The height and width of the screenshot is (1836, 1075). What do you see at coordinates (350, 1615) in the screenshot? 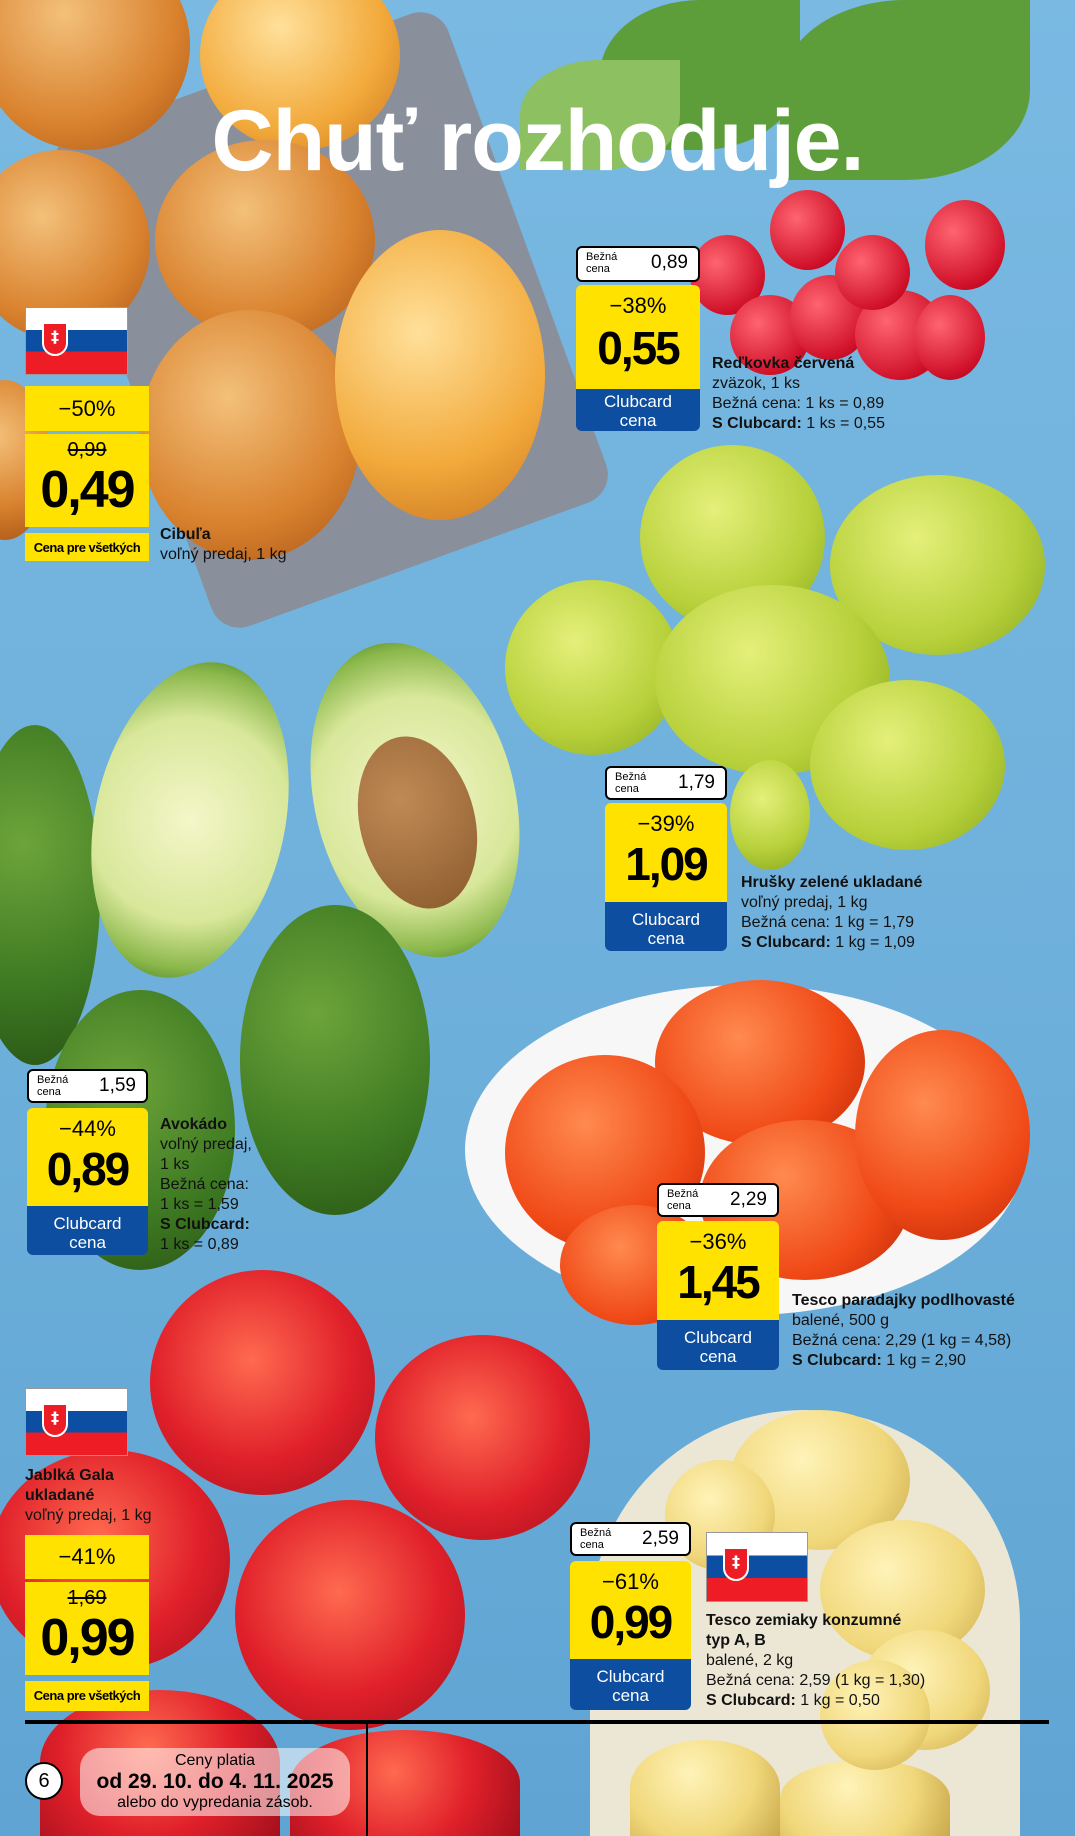
I see `apple-image` at bounding box center [350, 1615].